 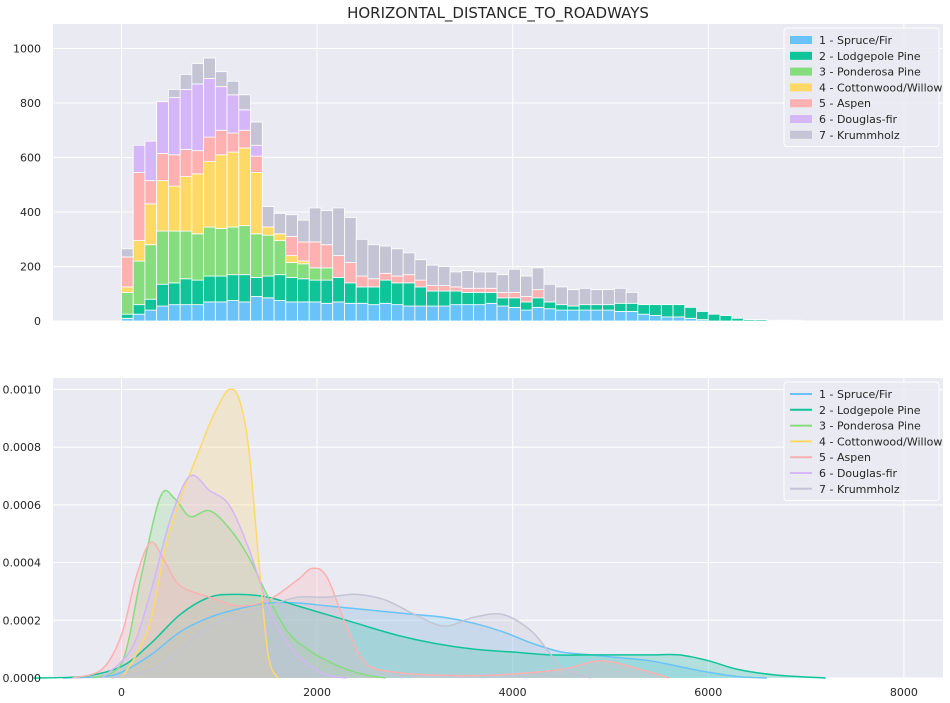 What do you see at coordinates (30, 103) in the screenshot?
I see `top-y-tick-label: 800` at bounding box center [30, 103].